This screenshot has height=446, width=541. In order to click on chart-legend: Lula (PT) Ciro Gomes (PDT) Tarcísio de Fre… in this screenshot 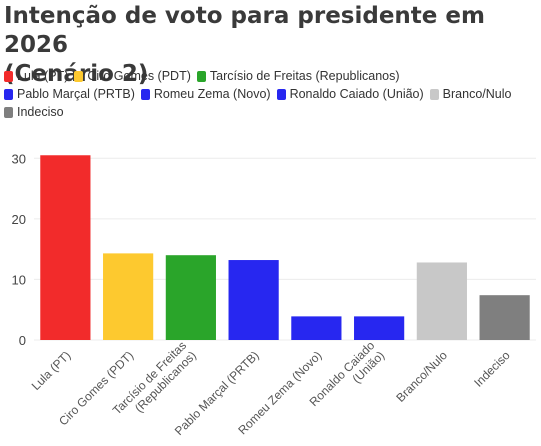, I will do `click(270, 94)`.